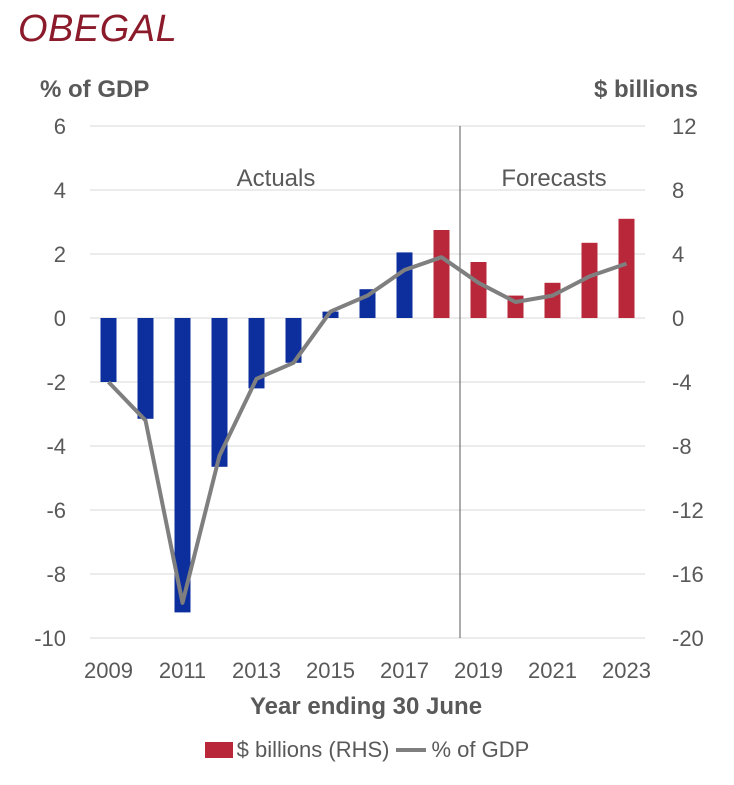 The image size is (734, 785). What do you see at coordinates (553, 178) in the screenshot?
I see `annotation-forecasts: Forecasts` at bounding box center [553, 178].